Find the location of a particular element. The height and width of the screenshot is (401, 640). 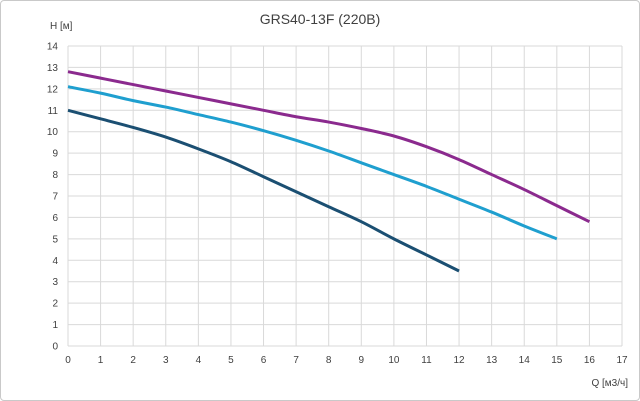

x-tick-label: 13 is located at coordinates (492, 360).